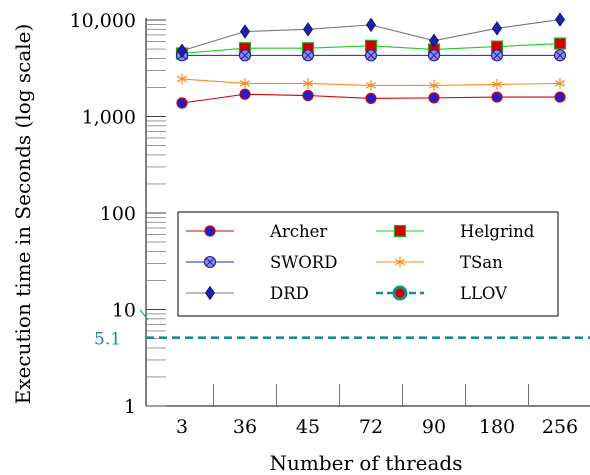 Image resolution: width=590 pixels, height=475 pixels. I want to click on y-tick-label: 10,000, so click(103, 21).